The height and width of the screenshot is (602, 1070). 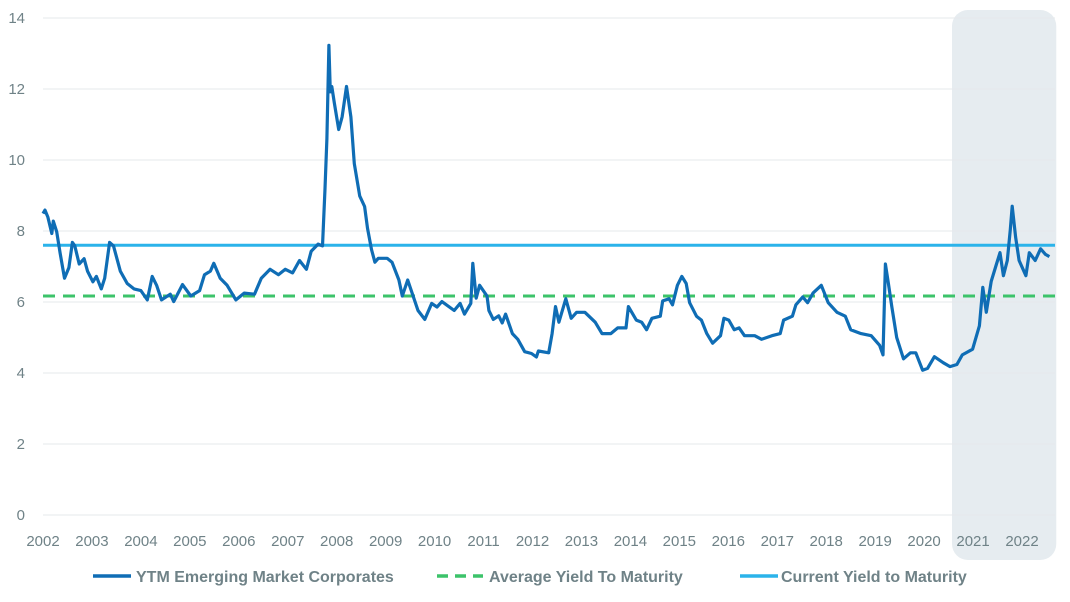 What do you see at coordinates (21, 231) in the screenshot?
I see `y-tick-label: 8` at bounding box center [21, 231].